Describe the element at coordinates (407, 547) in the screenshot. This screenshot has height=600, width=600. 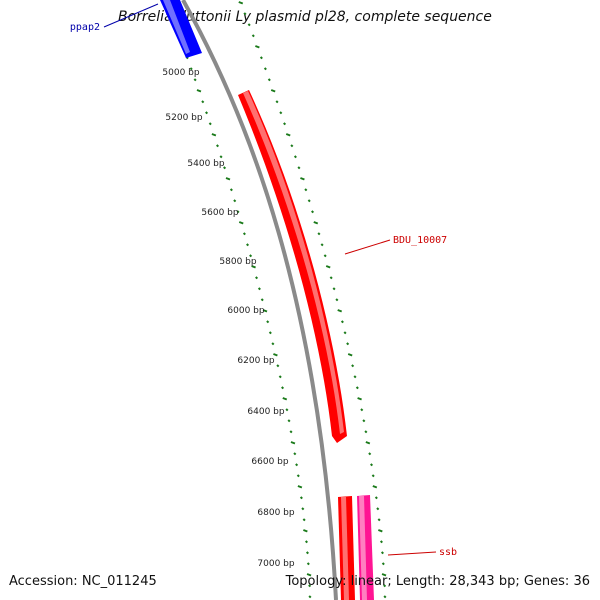
I see `gene-pink: ssb` at that location.